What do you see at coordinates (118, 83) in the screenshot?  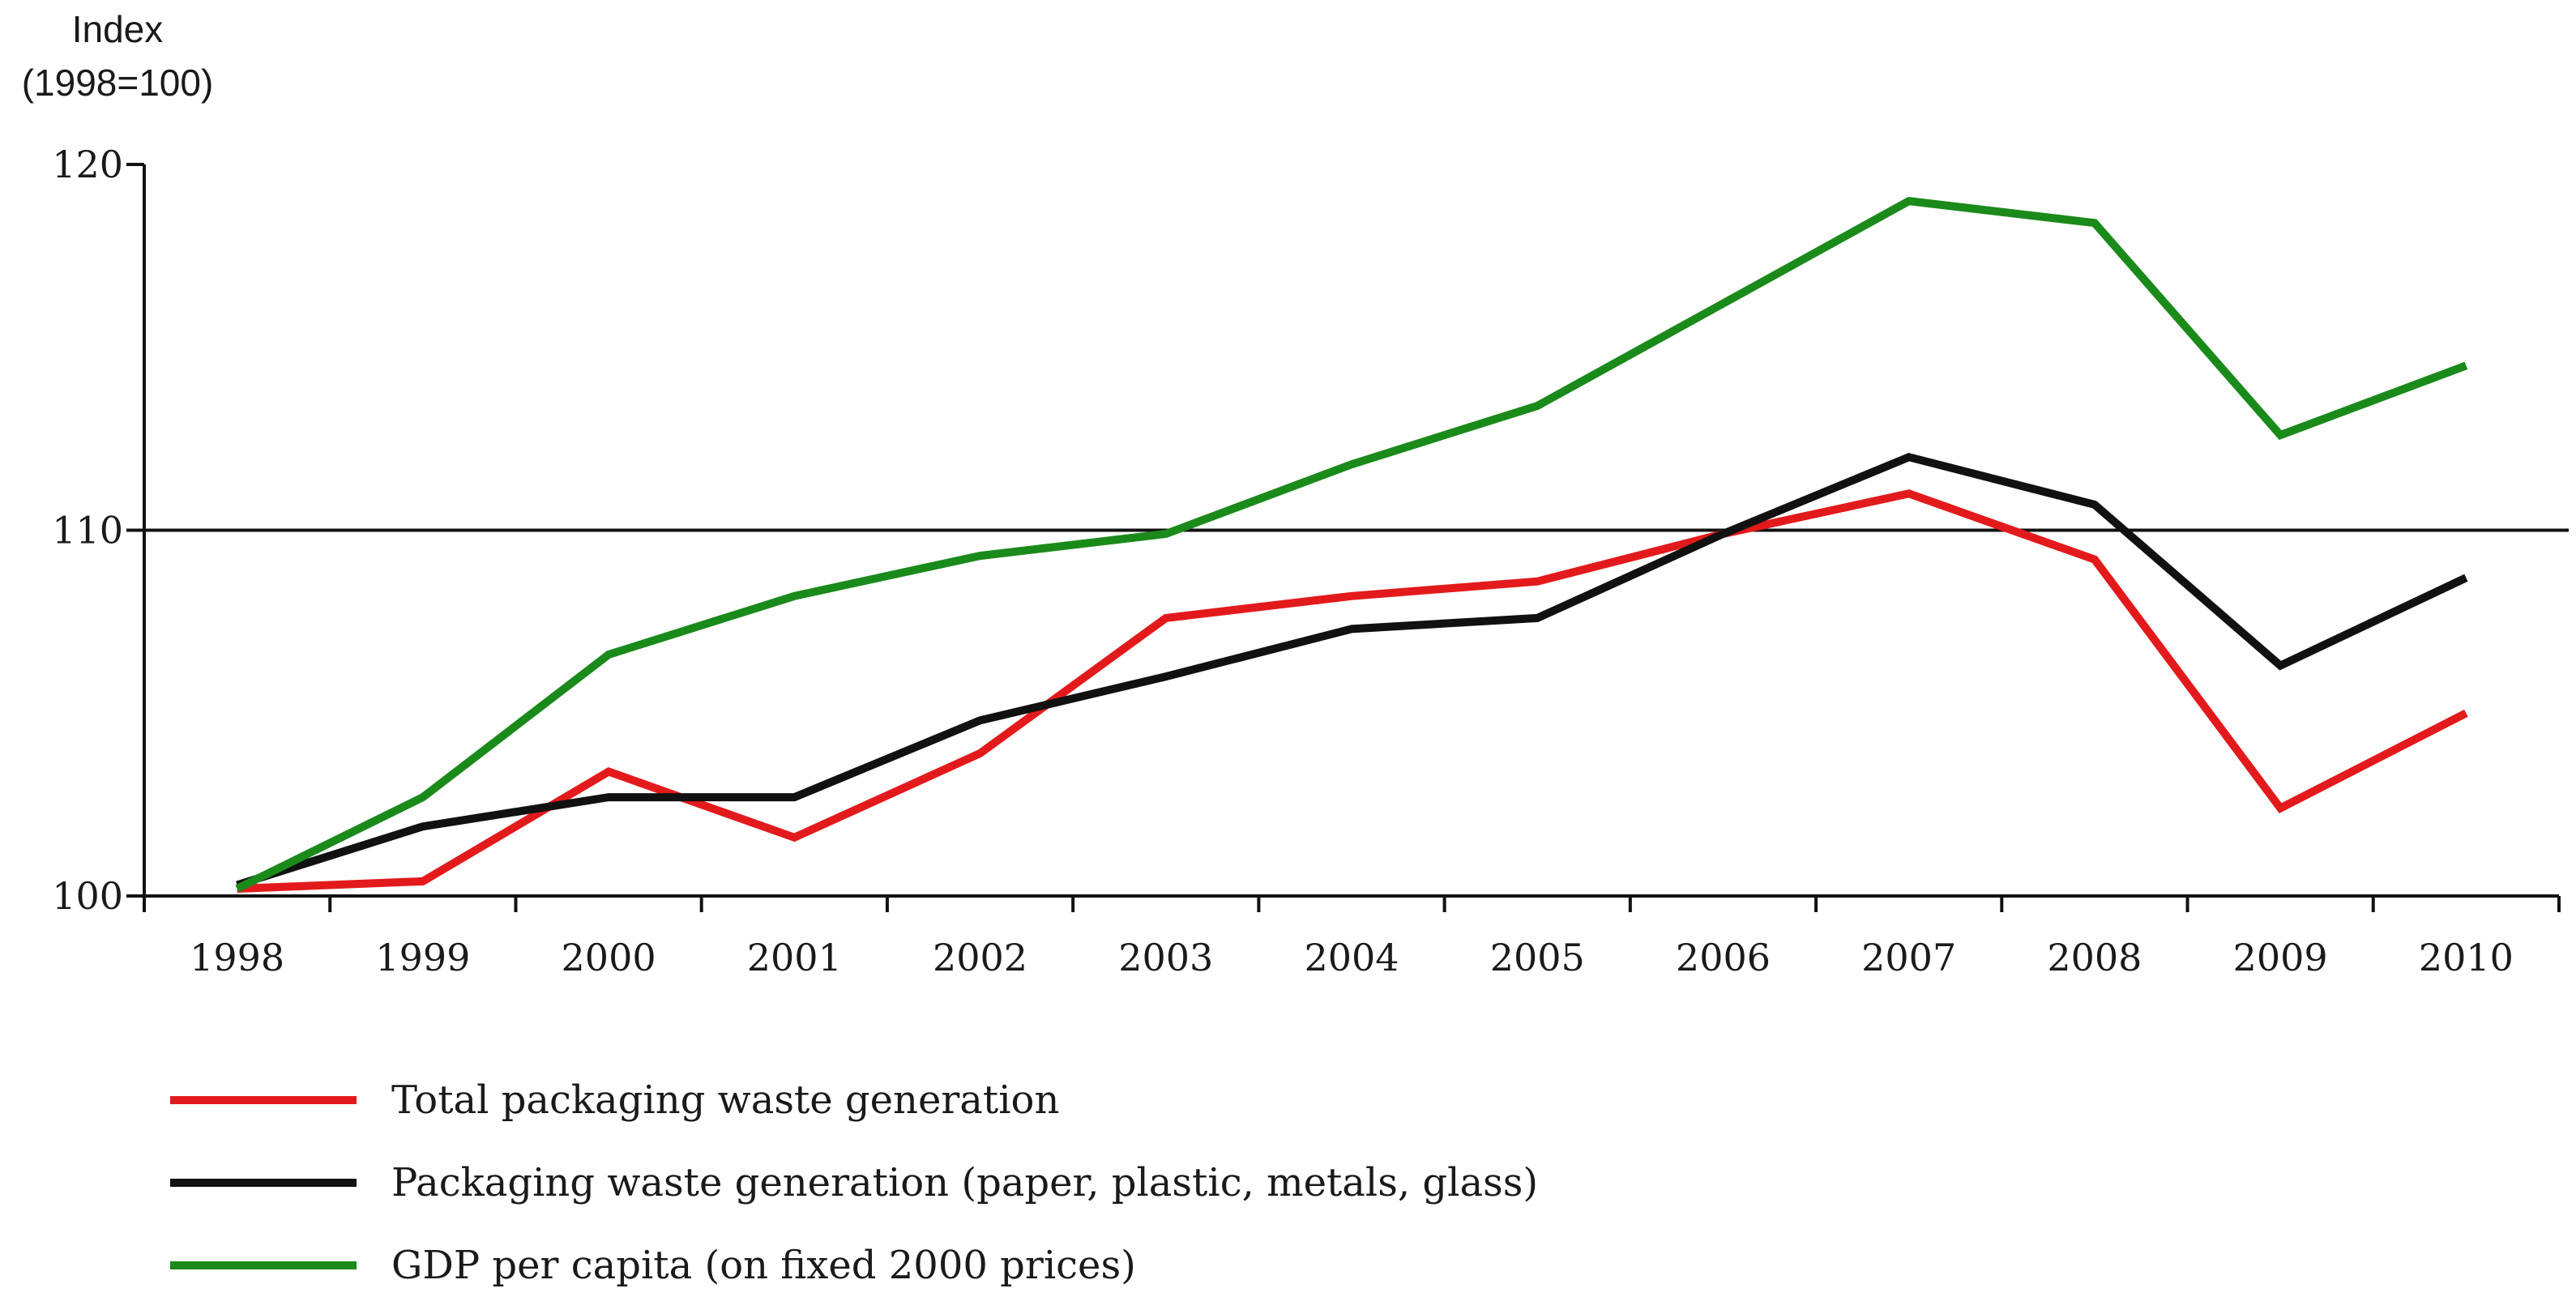 I see `y-axis-title-base: (1998=100)` at bounding box center [118, 83].